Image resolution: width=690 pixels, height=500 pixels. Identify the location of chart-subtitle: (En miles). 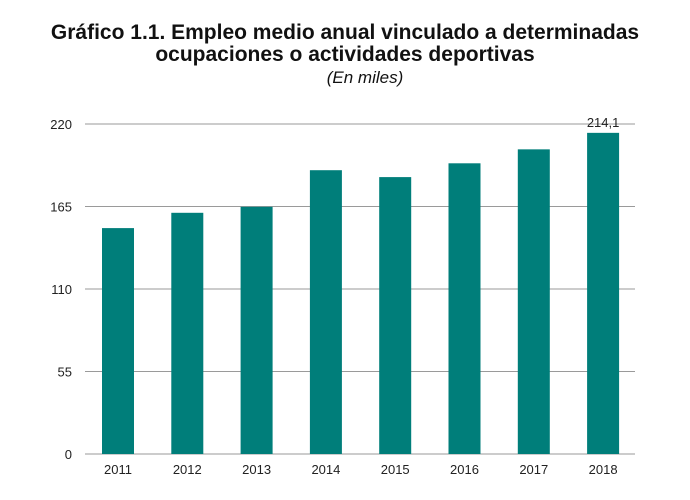
(365, 77).